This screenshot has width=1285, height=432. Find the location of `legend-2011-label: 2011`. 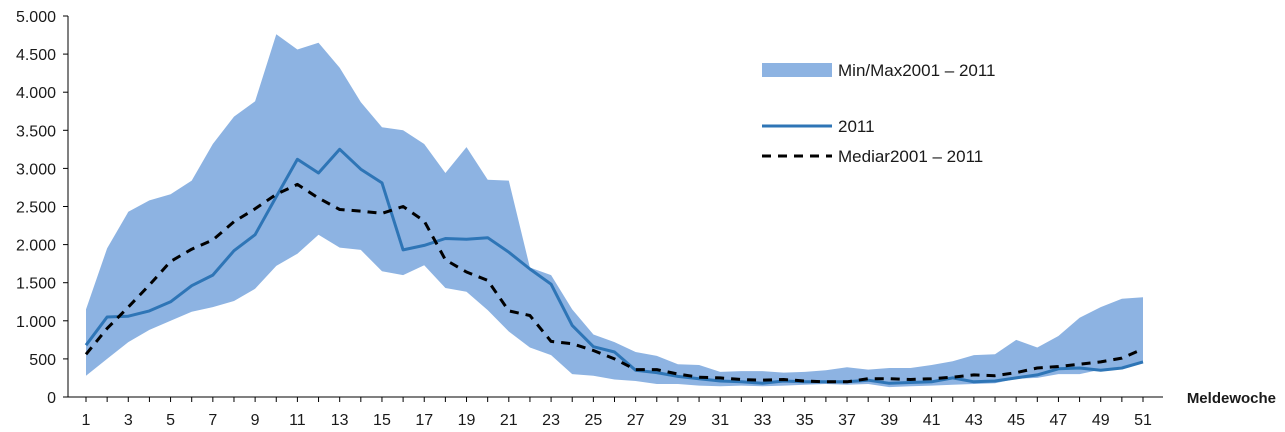

legend-2011-label: 2011 is located at coordinates (856, 126).